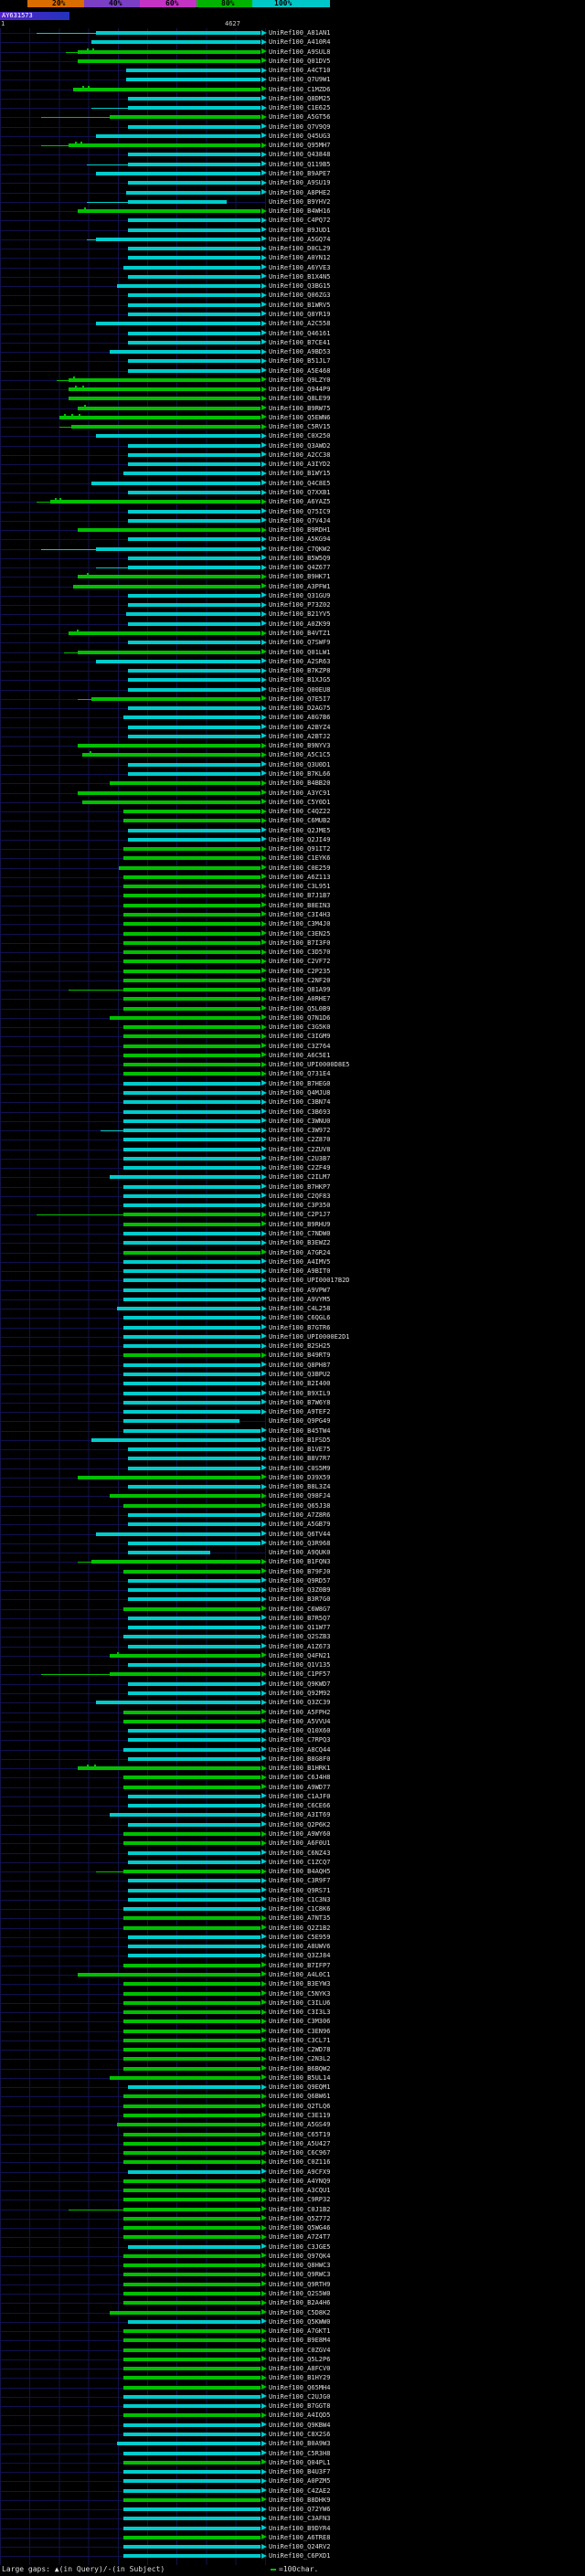  I want to click on hit-label: UniRef100_B6BQW2, so click(300, 2068).